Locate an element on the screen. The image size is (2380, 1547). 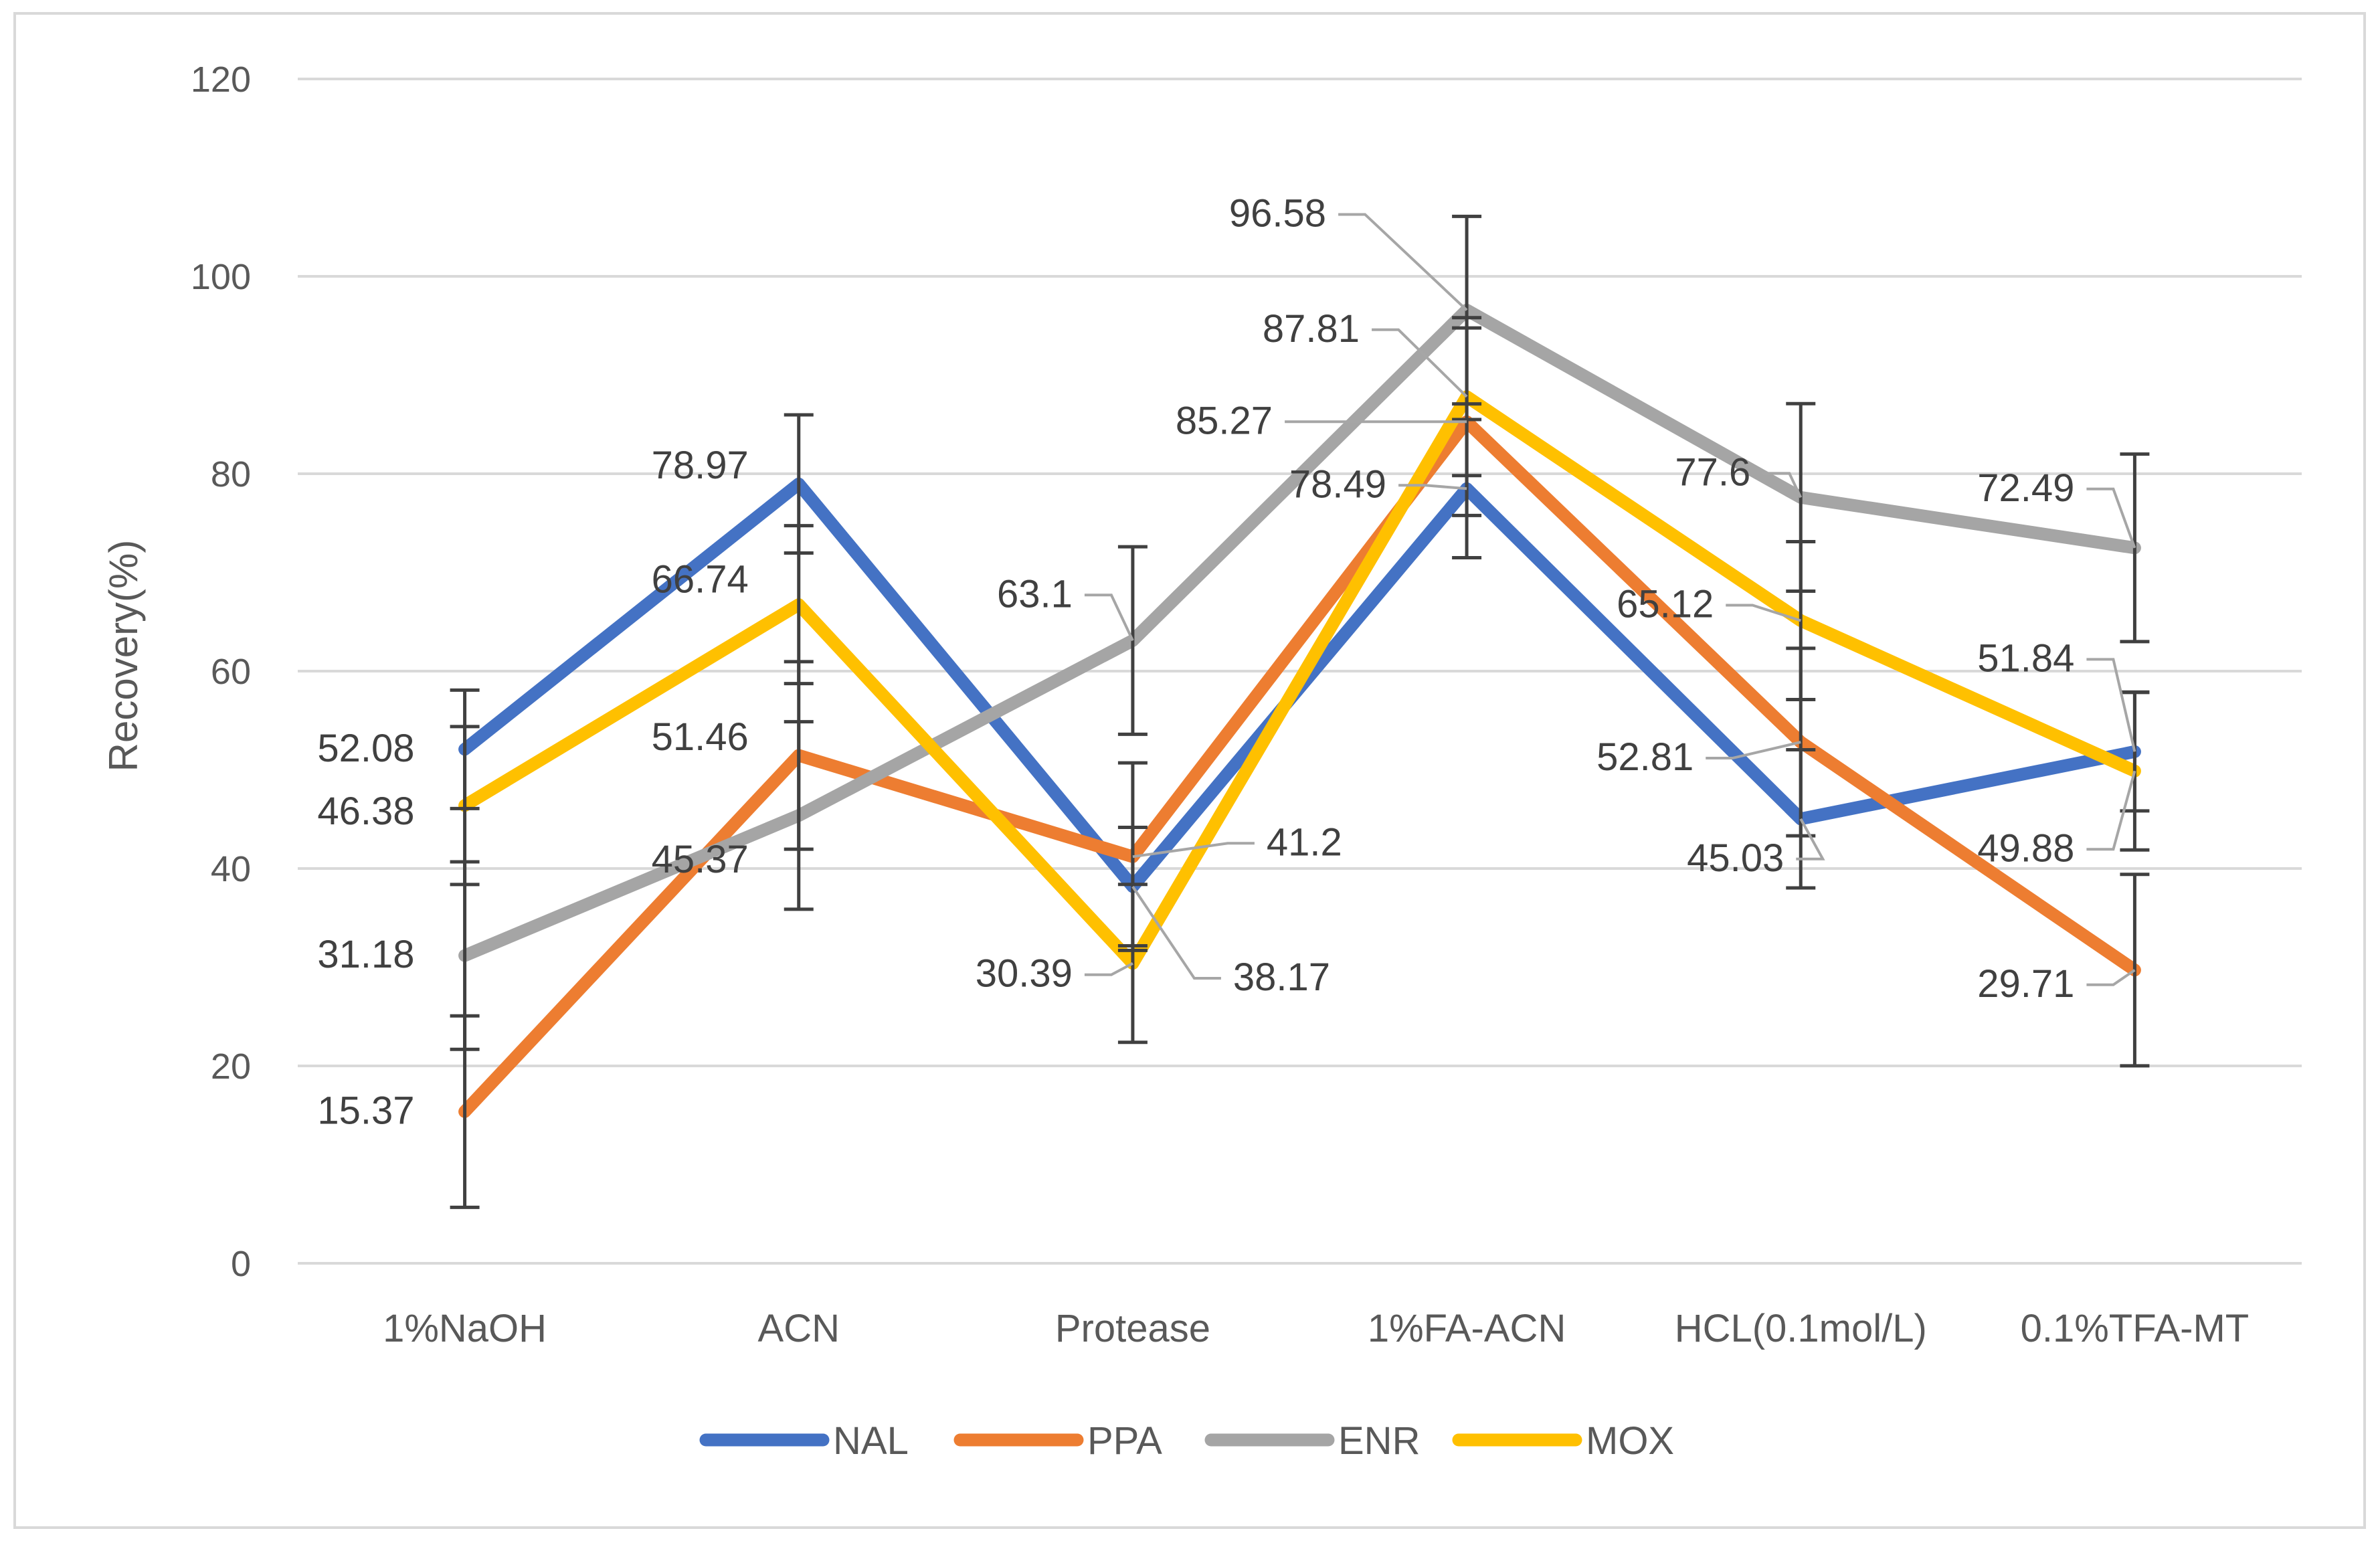
y-tick-label: 40 is located at coordinates (231, 869).